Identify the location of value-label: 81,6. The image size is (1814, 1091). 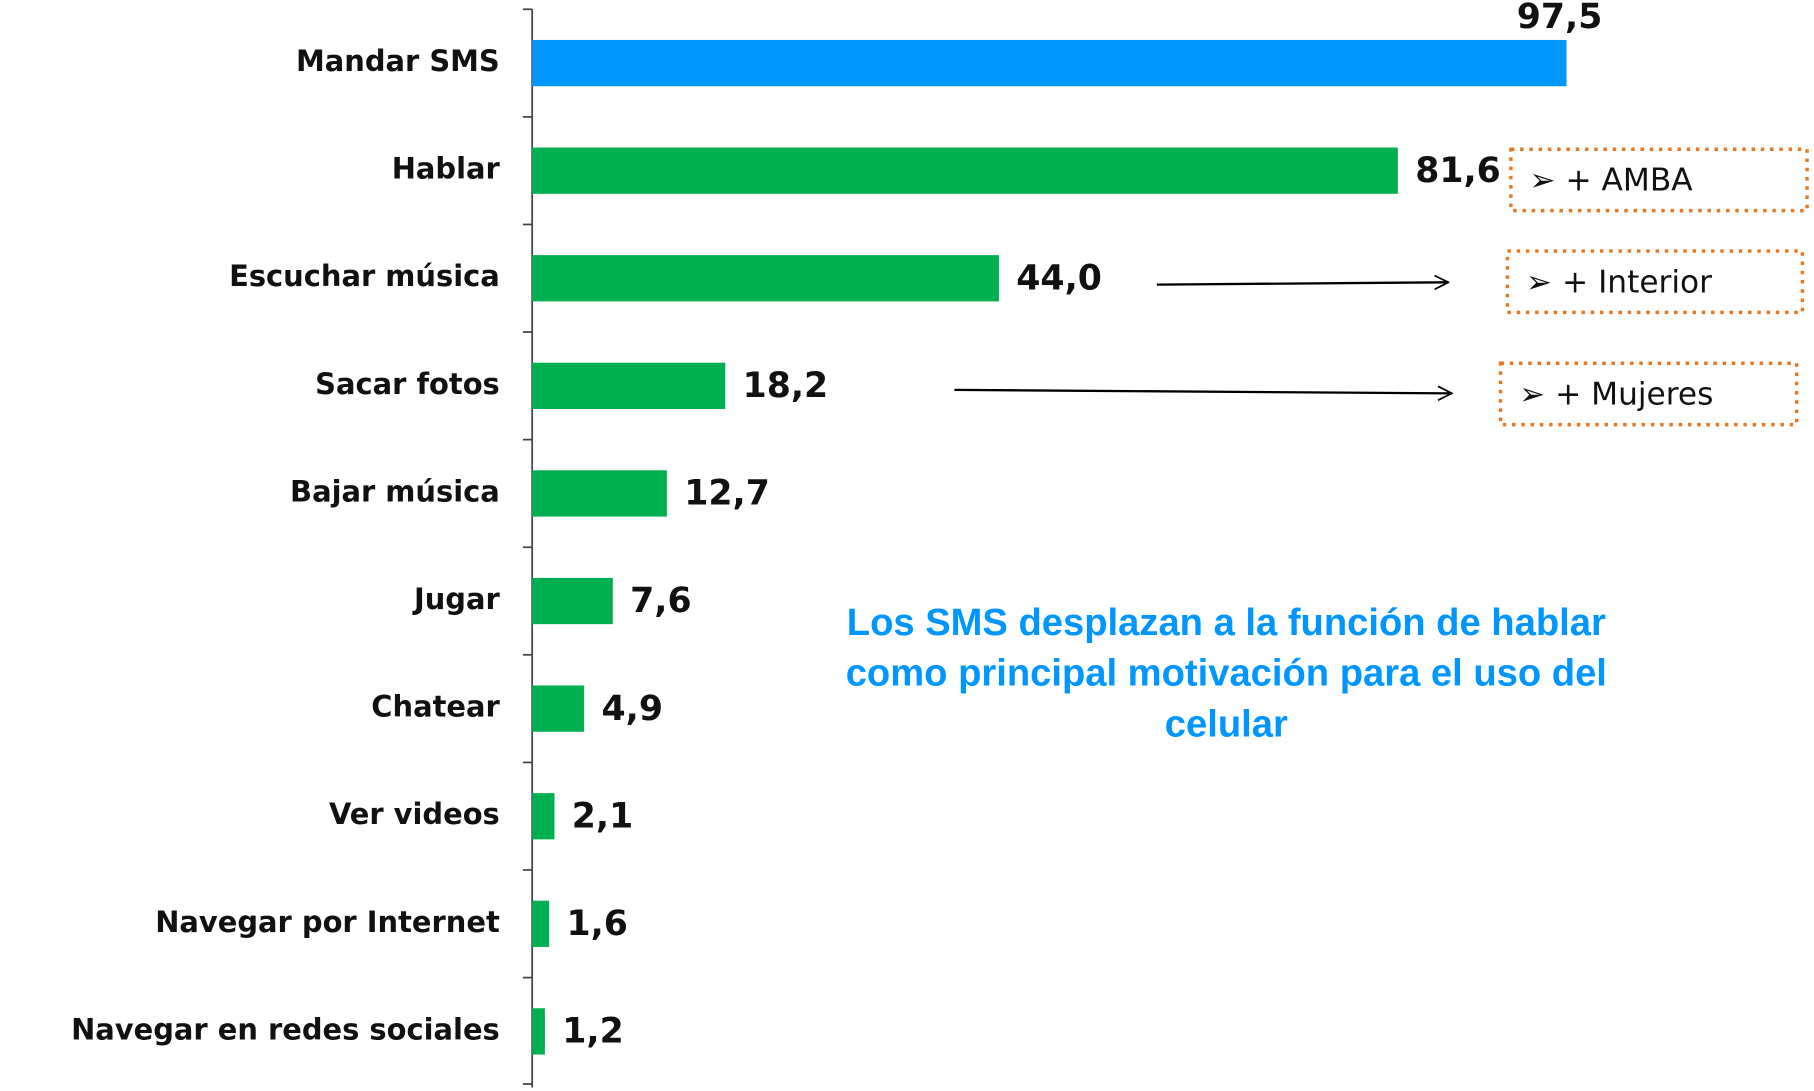
(1458, 171).